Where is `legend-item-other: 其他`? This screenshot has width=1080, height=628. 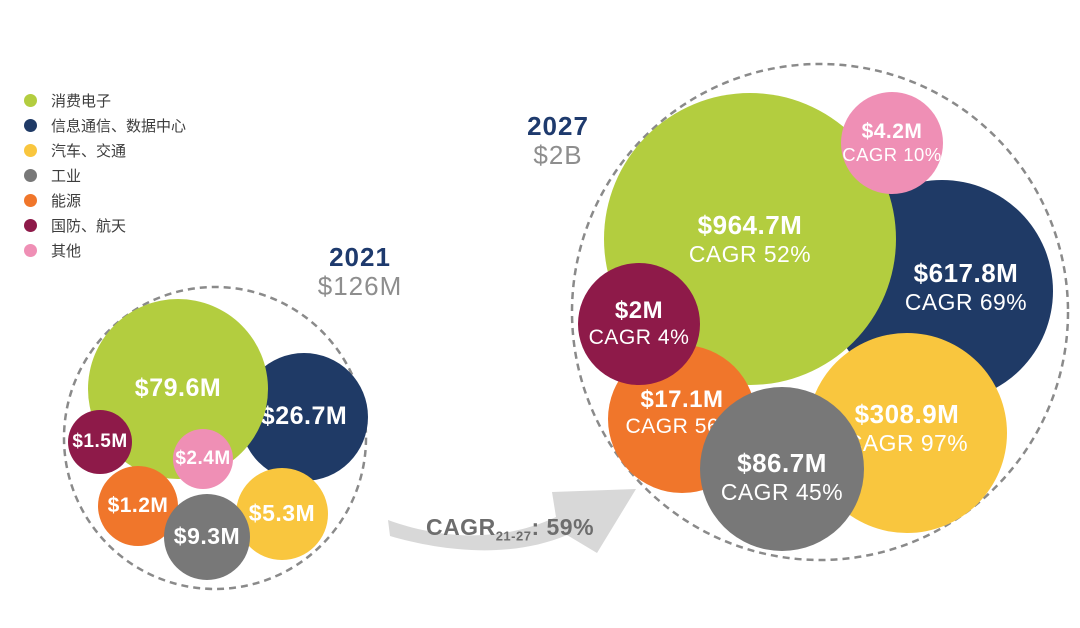 legend-item-other: 其他 is located at coordinates (105, 250).